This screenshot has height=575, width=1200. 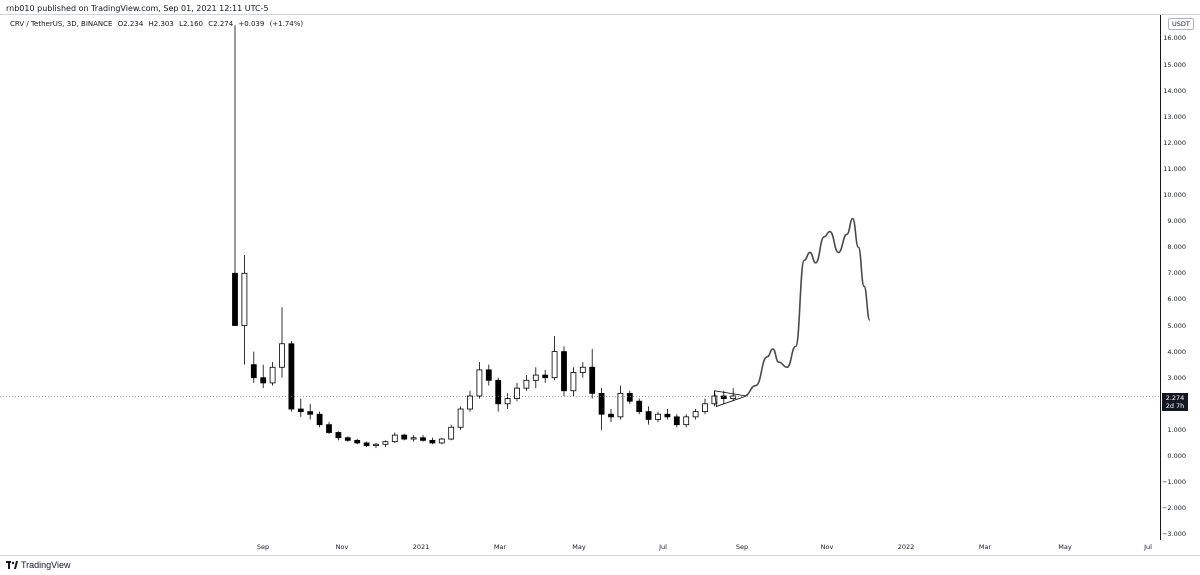 I want to click on last-price-value: 2.274, so click(x=1175, y=398).